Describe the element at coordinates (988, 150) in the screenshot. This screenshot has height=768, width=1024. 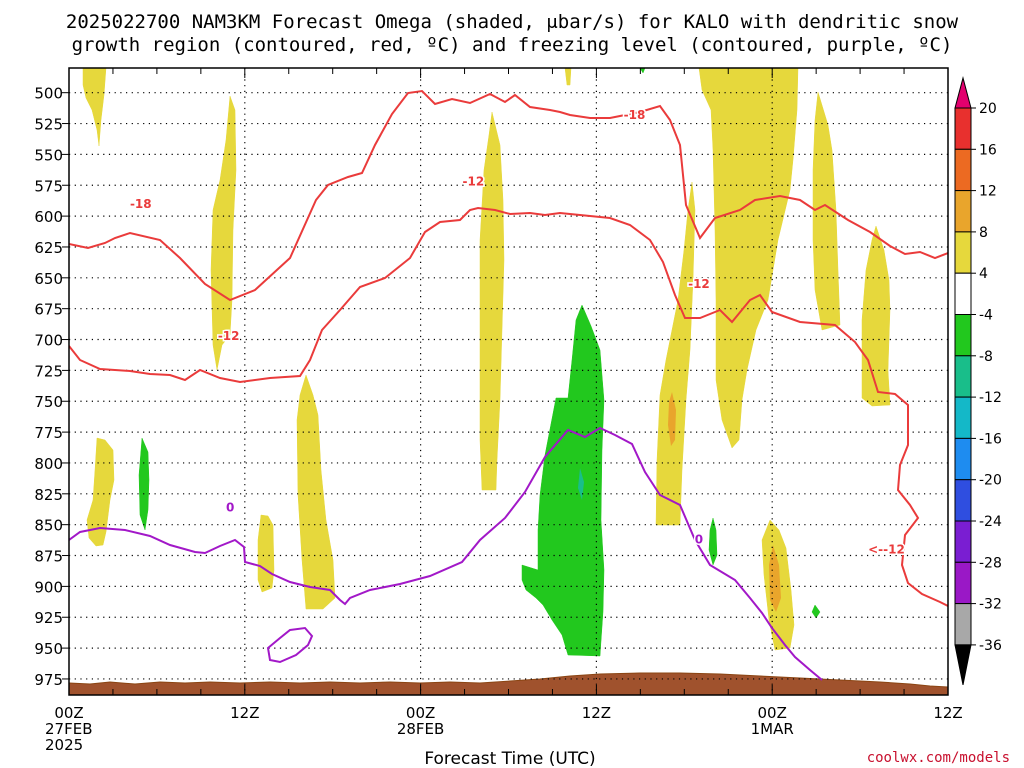
I see `colorbar-label: 16` at that location.